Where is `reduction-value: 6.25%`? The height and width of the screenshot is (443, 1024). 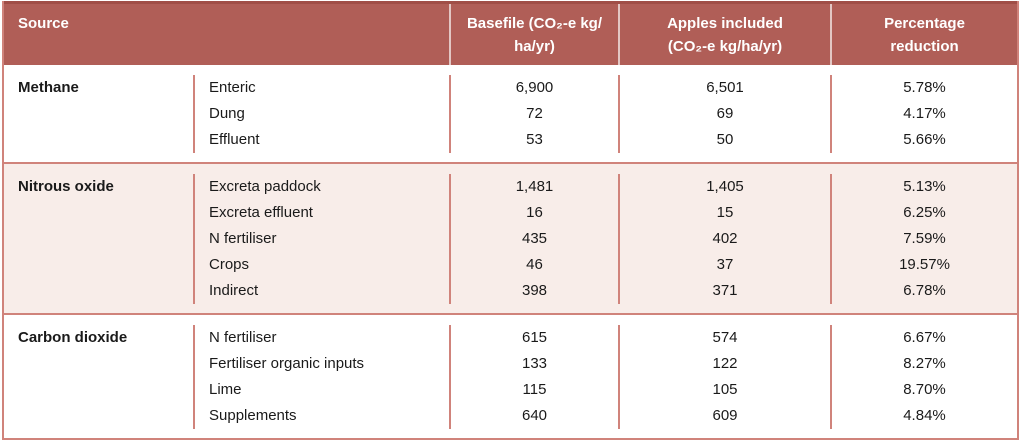
reduction-value: 6.25% is located at coordinates (924, 212).